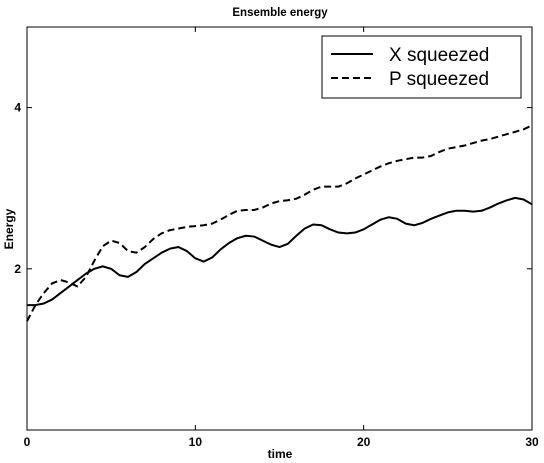 The height and width of the screenshot is (463, 544). What do you see at coordinates (9, 228) in the screenshot?
I see `y-axis-label: Energy` at bounding box center [9, 228].